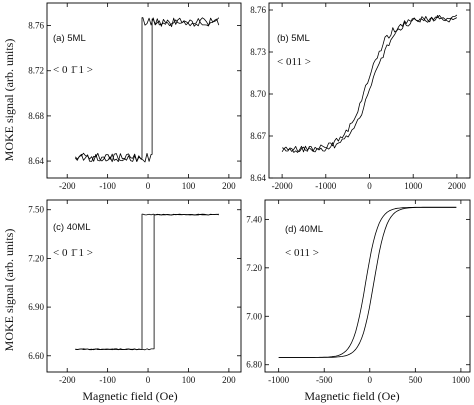 The height and width of the screenshot is (405, 474). Describe the element at coordinates (254, 365) in the screenshot. I see `y-tick-label: 6.80` at that location.